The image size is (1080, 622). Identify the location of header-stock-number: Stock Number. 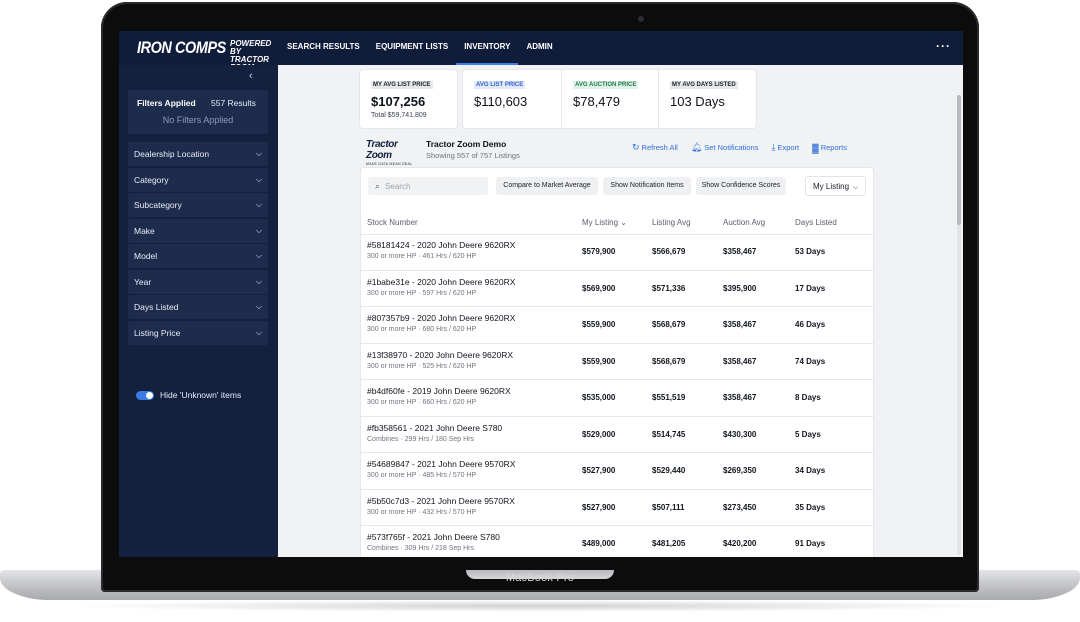
(392, 222).